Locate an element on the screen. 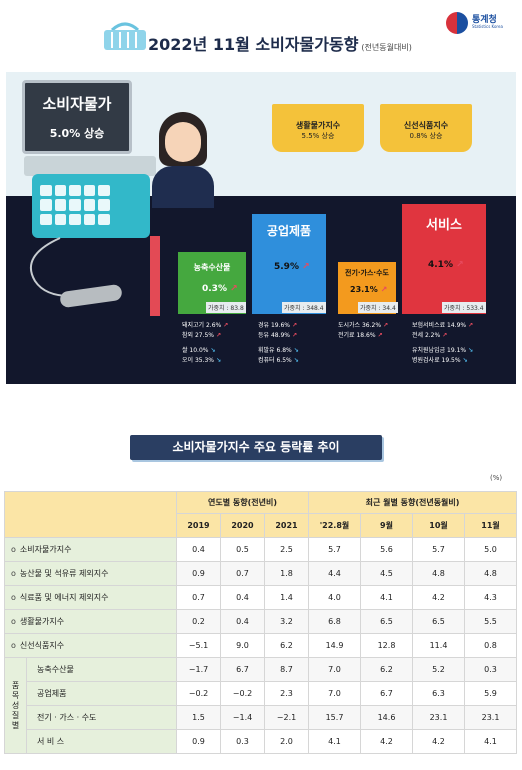 The image size is (522, 770). product-services is located at coordinates (444, 259).